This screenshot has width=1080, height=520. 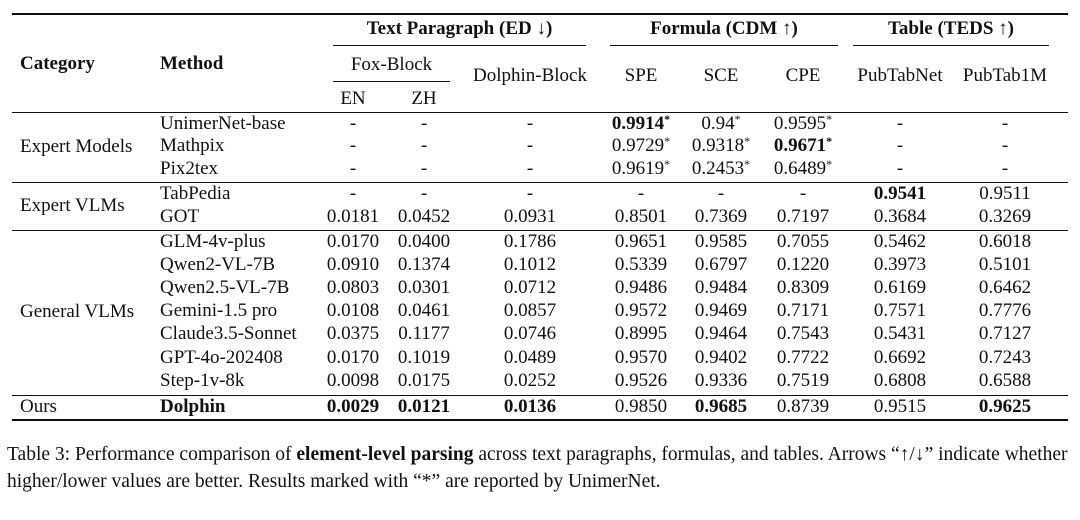 What do you see at coordinates (803, 406) in the screenshot?
I see `value-cell: 0.8739` at bounding box center [803, 406].